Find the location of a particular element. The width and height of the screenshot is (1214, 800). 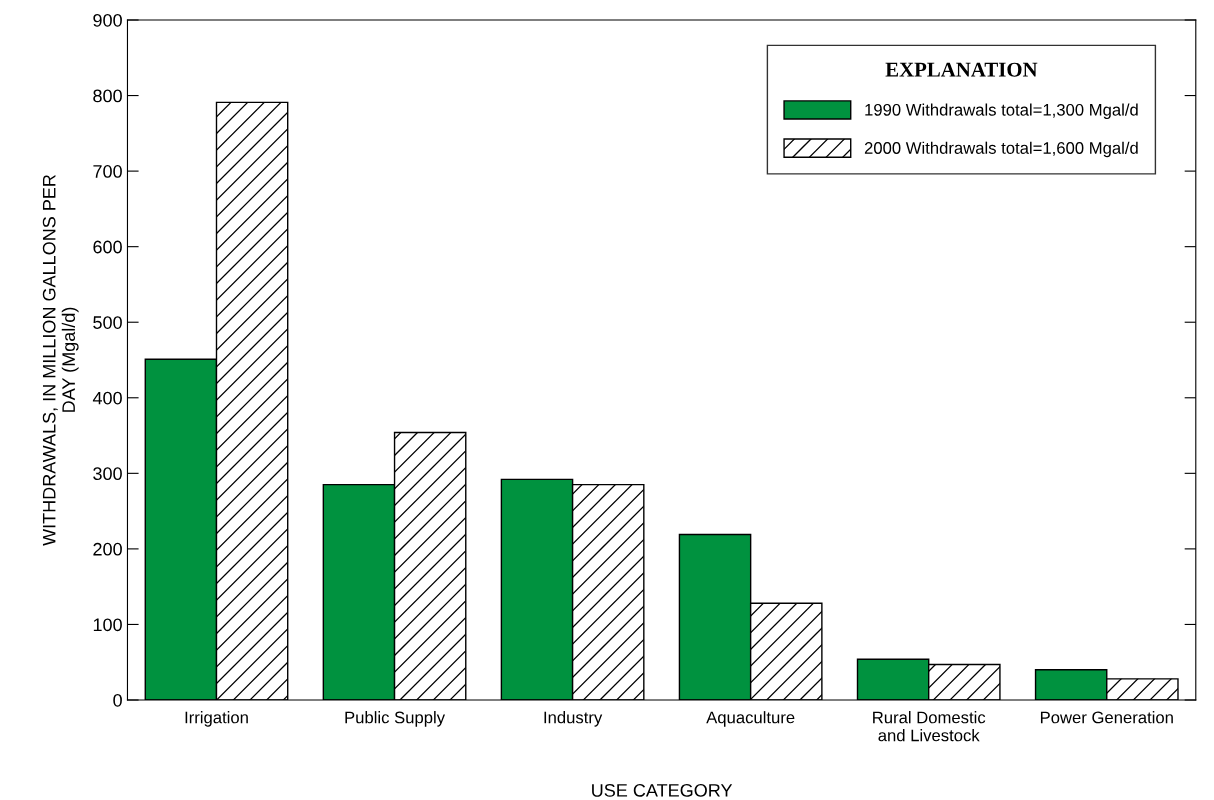

x-tick-label: Public Supply is located at coordinates (395, 719).